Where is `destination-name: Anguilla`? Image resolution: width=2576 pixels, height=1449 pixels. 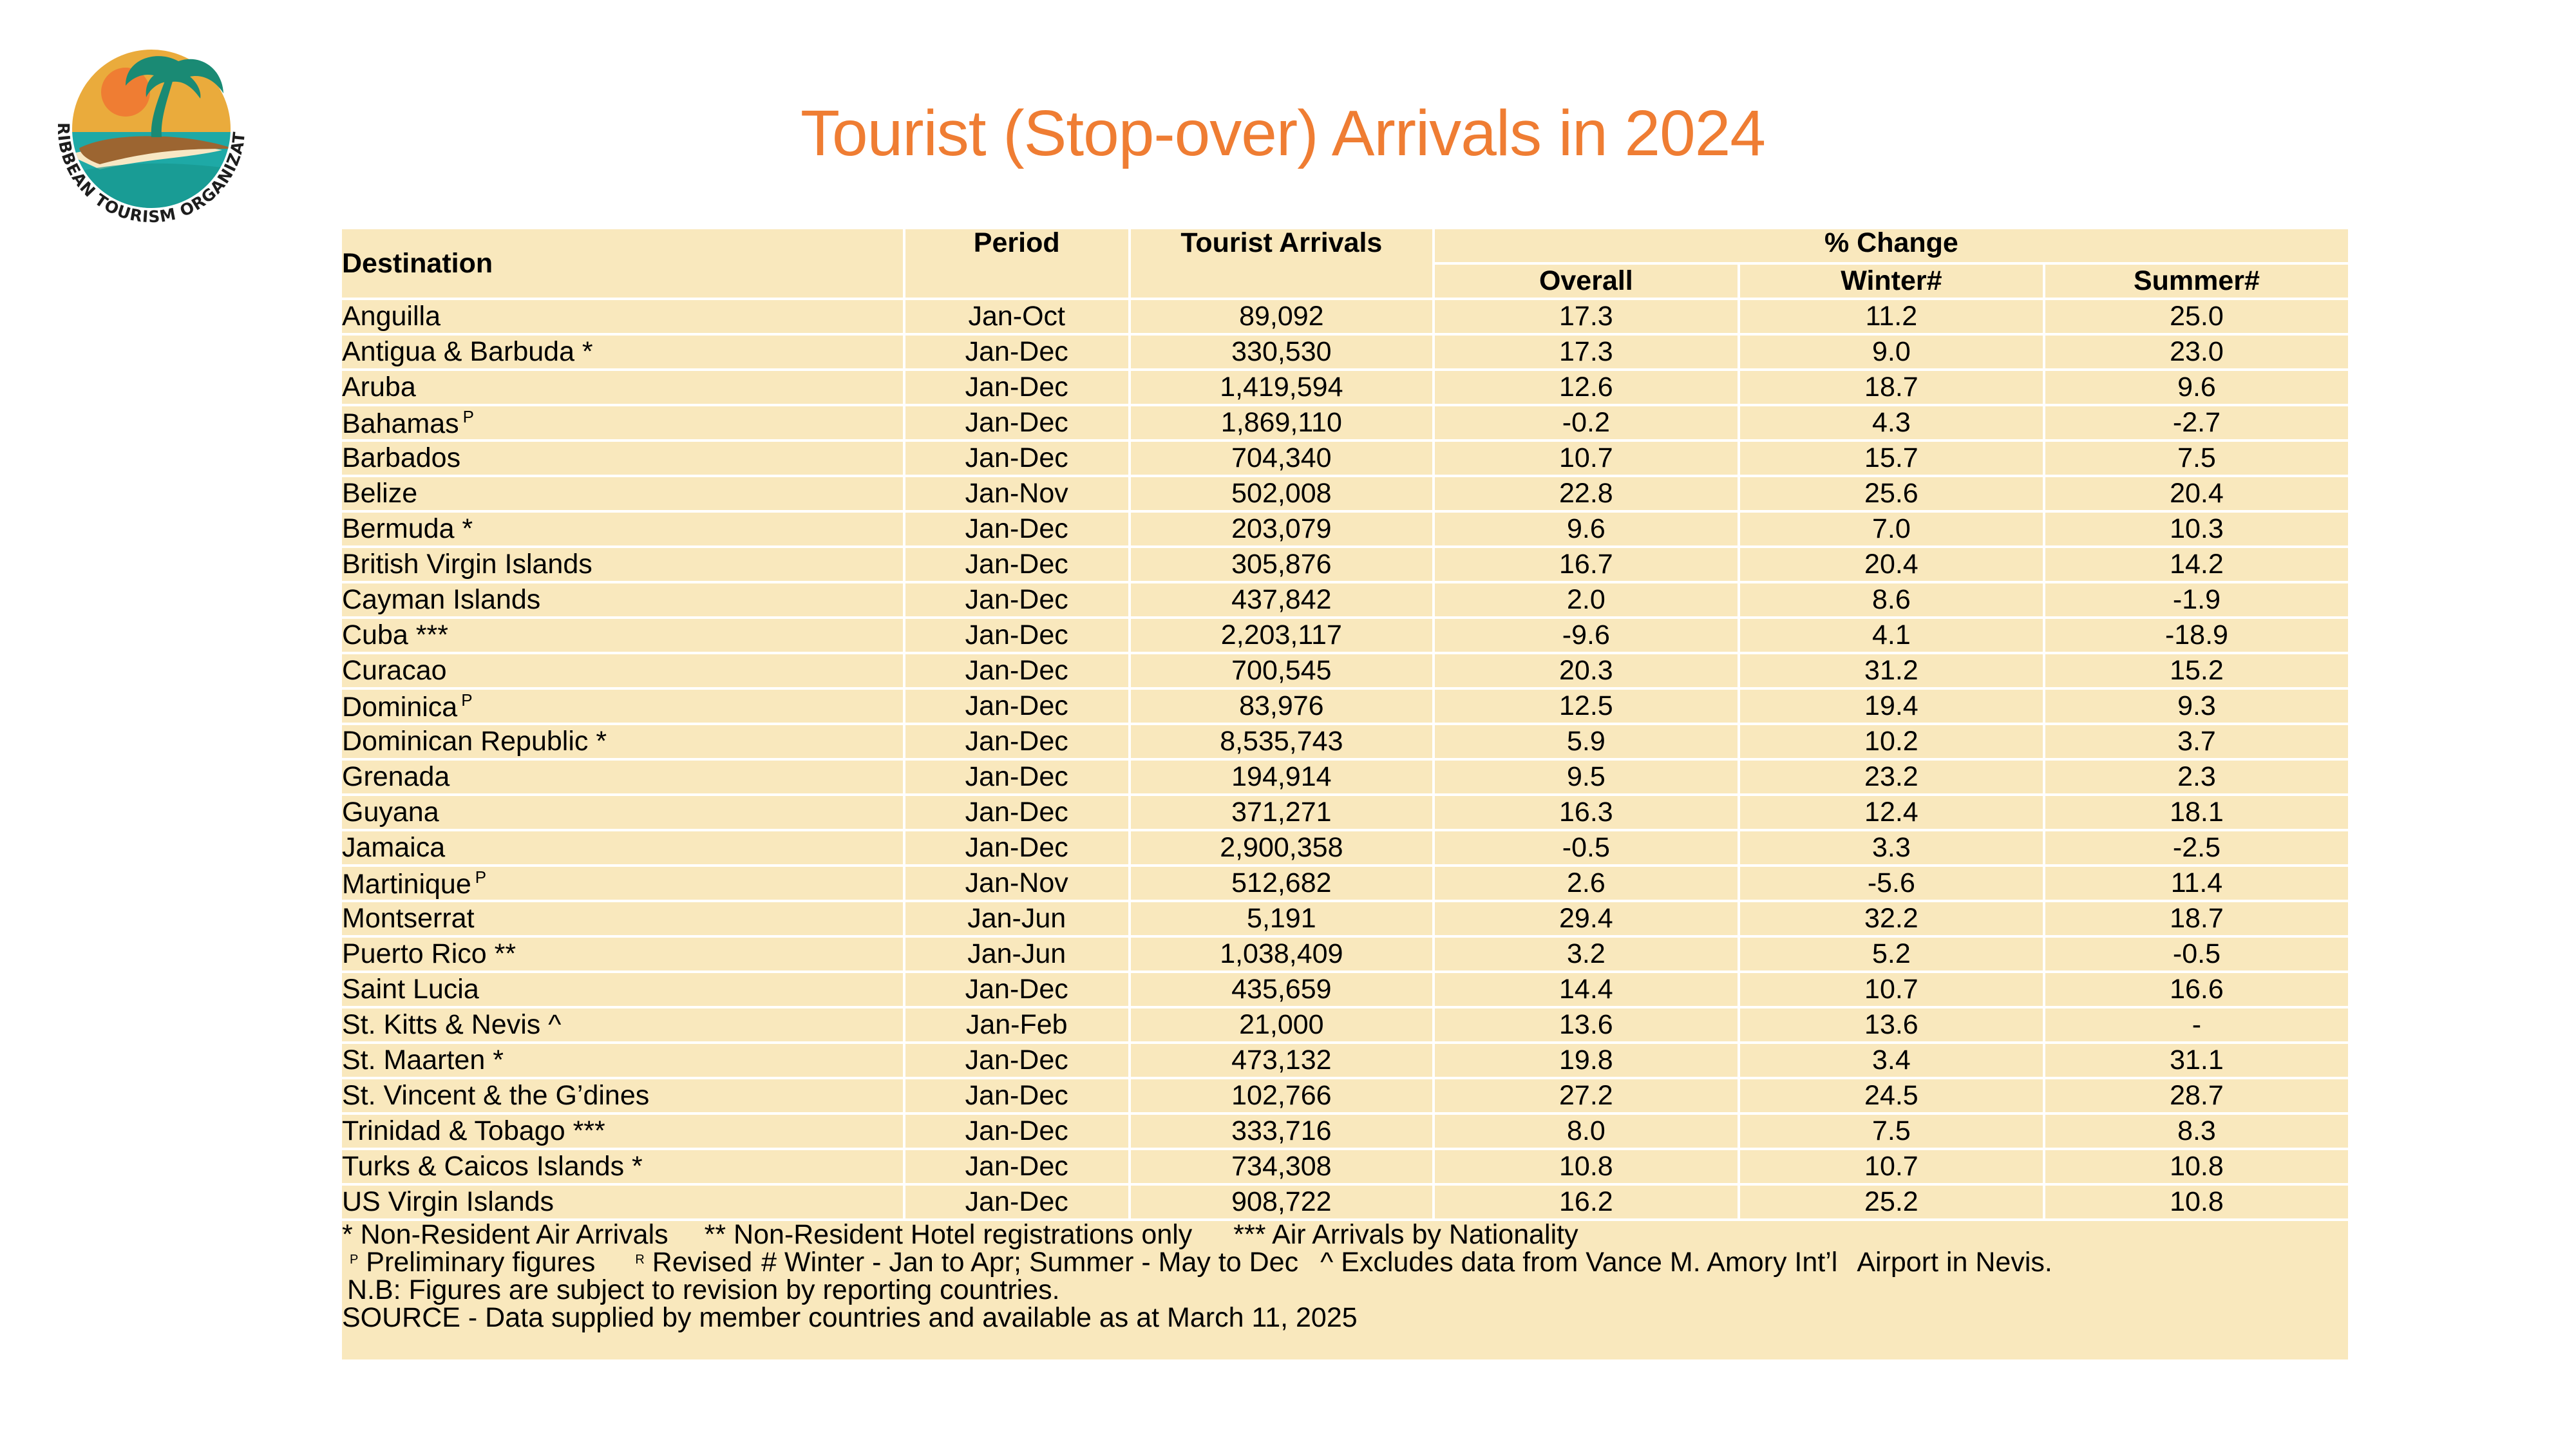 destination-name: Anguilla is located at coordinates (391, 317).